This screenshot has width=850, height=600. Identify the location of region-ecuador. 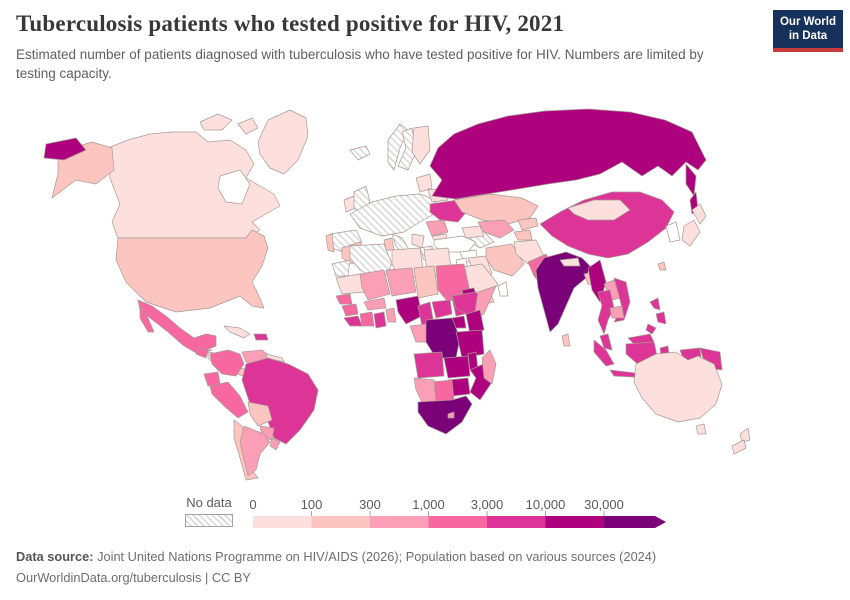
(212, 379).